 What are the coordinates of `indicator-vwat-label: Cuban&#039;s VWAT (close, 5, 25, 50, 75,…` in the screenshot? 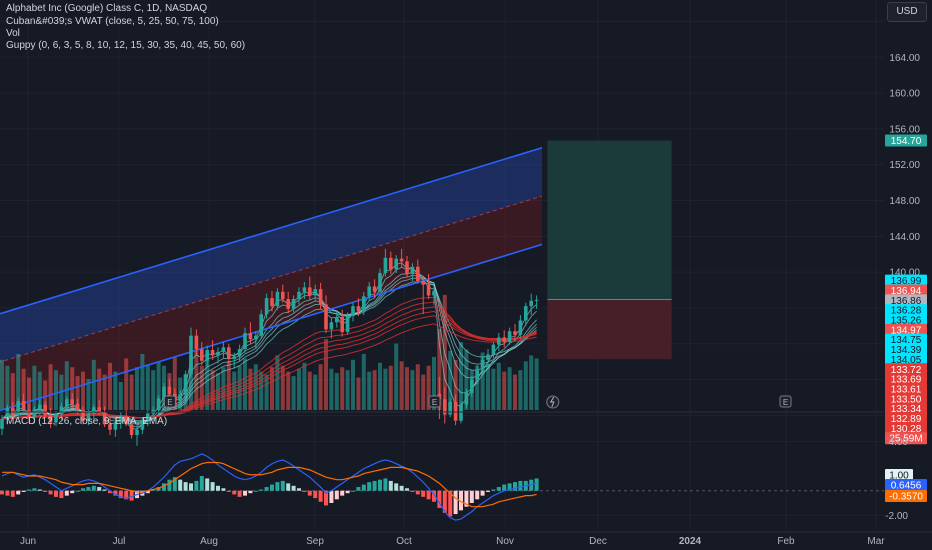 It's located at (112, 21).